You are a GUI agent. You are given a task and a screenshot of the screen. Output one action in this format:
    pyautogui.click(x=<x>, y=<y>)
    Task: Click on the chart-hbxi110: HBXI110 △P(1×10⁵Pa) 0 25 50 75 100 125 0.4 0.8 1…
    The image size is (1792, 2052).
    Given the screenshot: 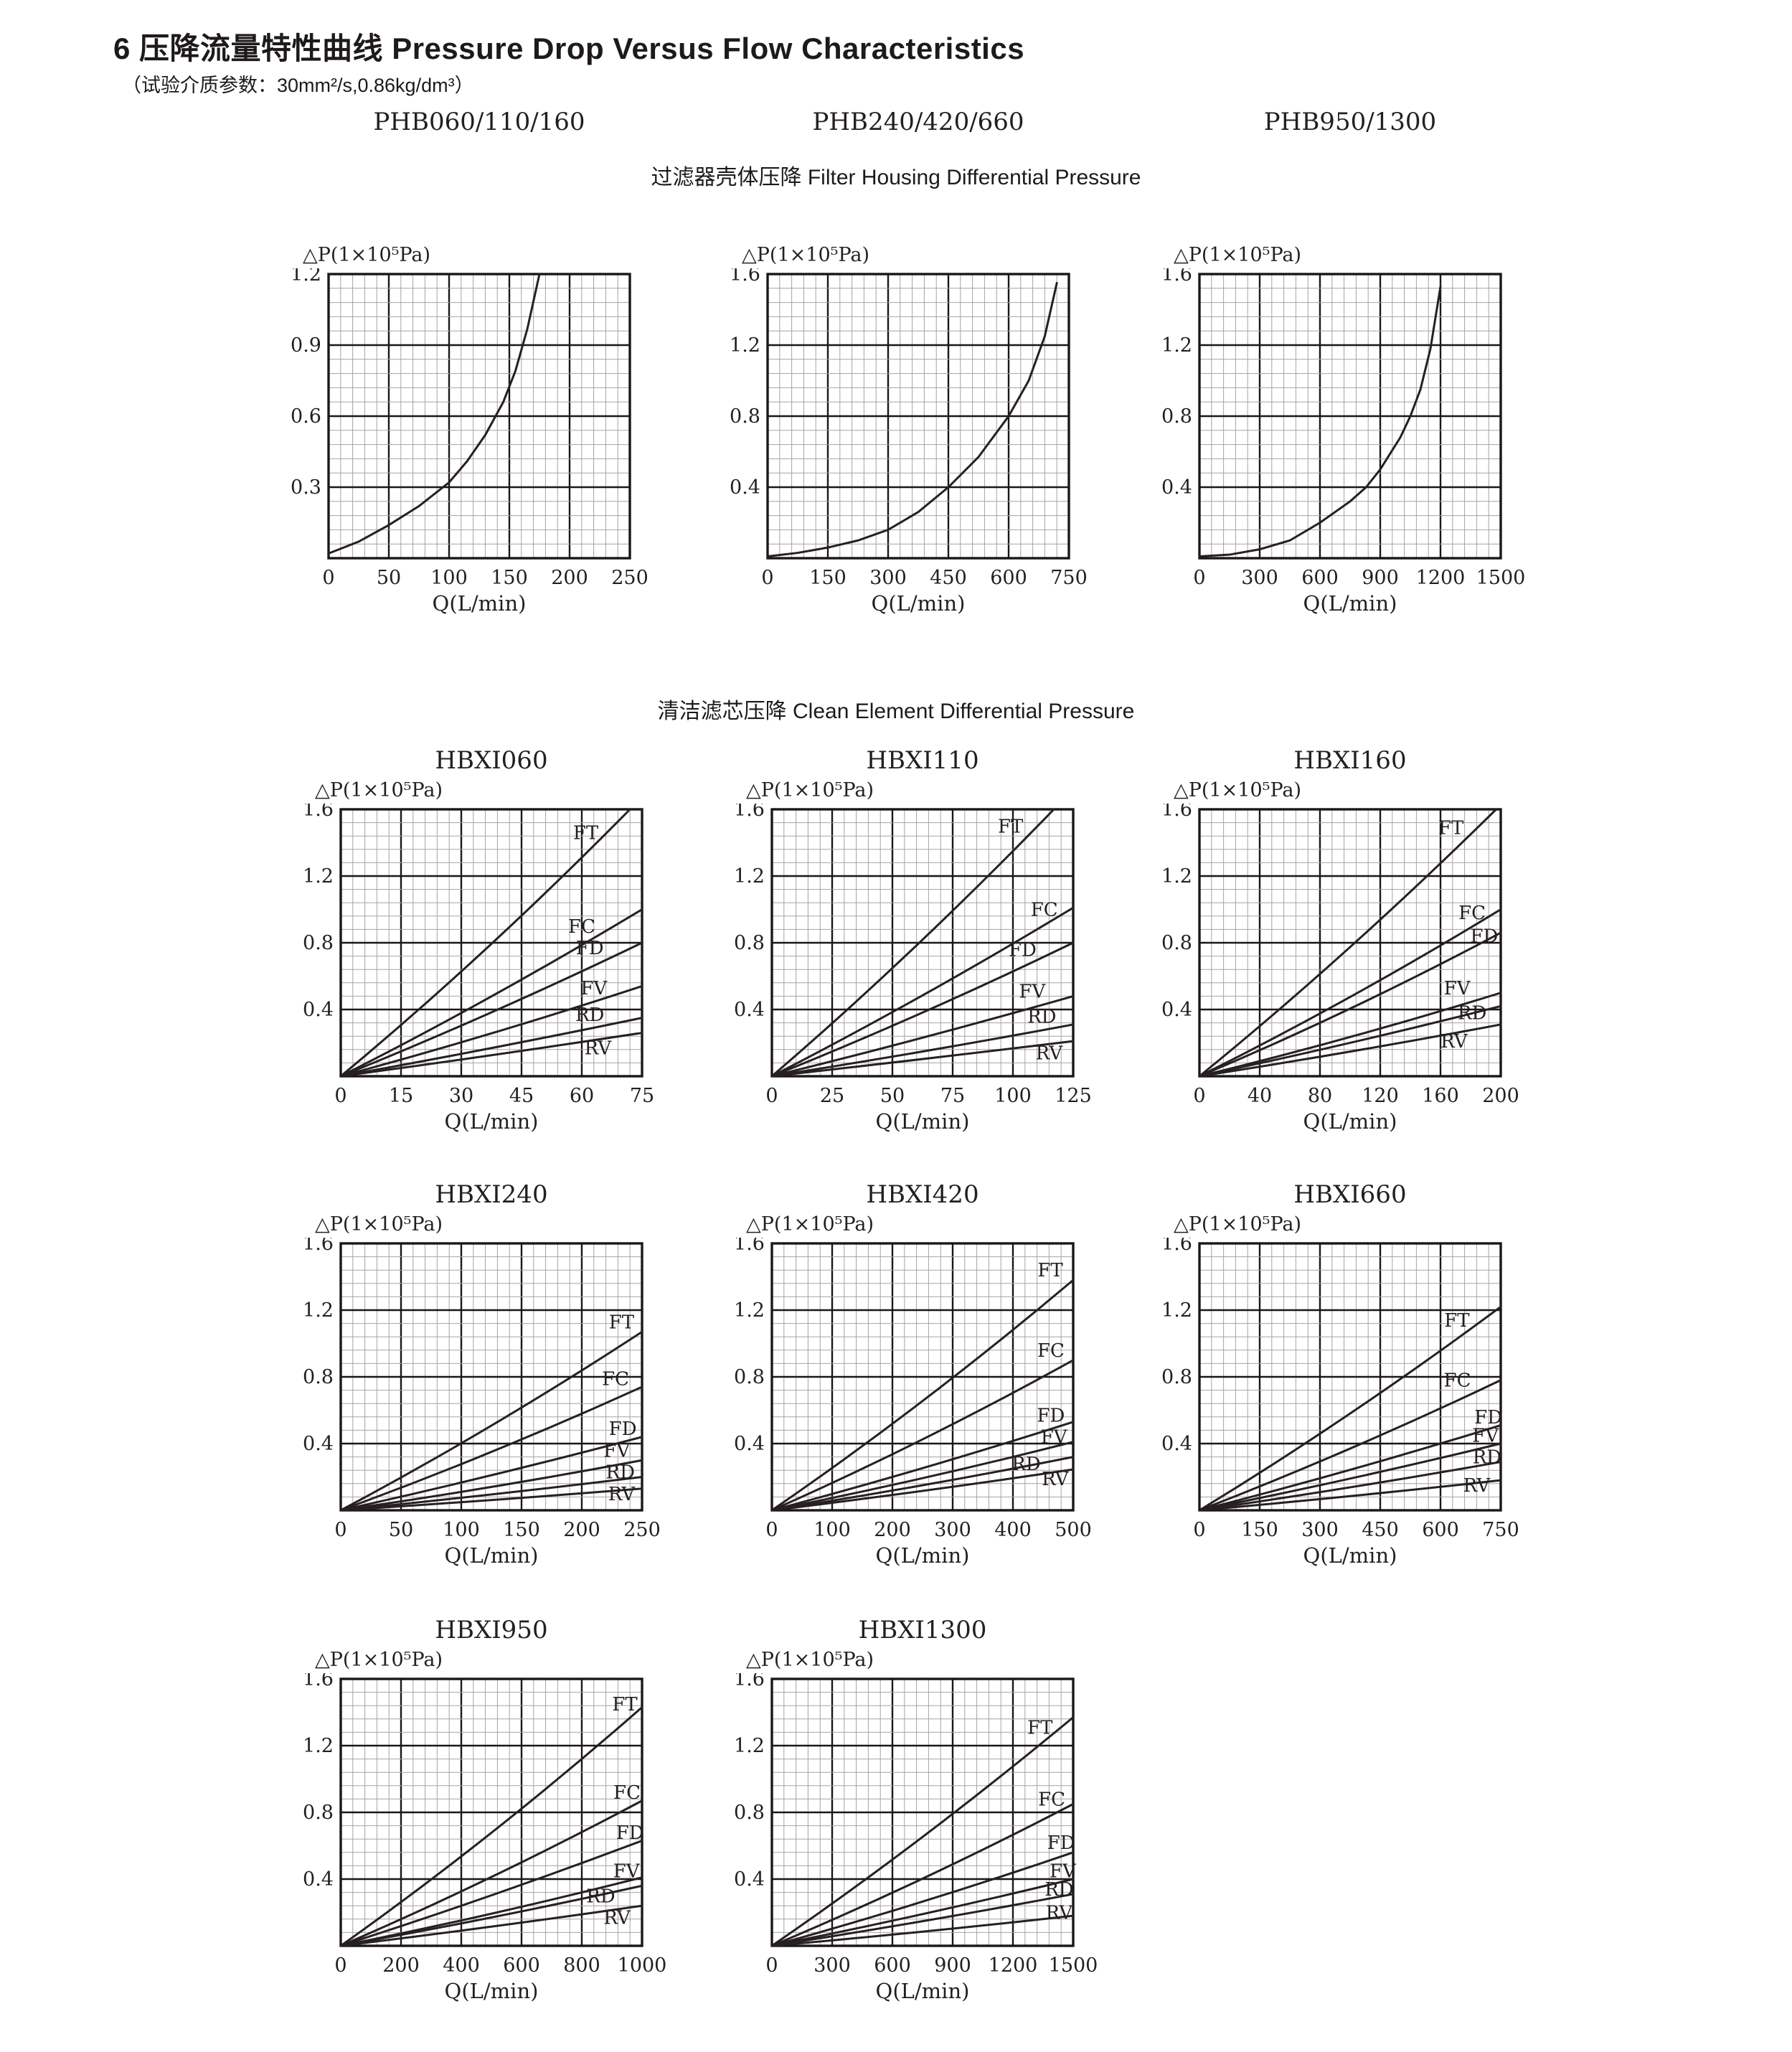 What is the action you would take?
    pyautogui.click(x=915, y=940)
    